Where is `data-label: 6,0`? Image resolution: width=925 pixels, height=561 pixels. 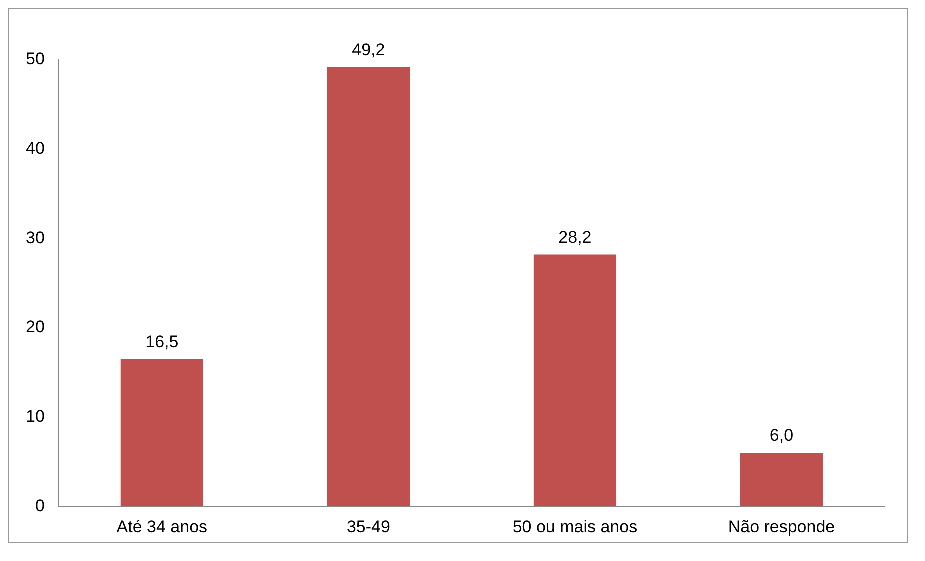 data-label: 6,0 is located at coordinates (782, 436).